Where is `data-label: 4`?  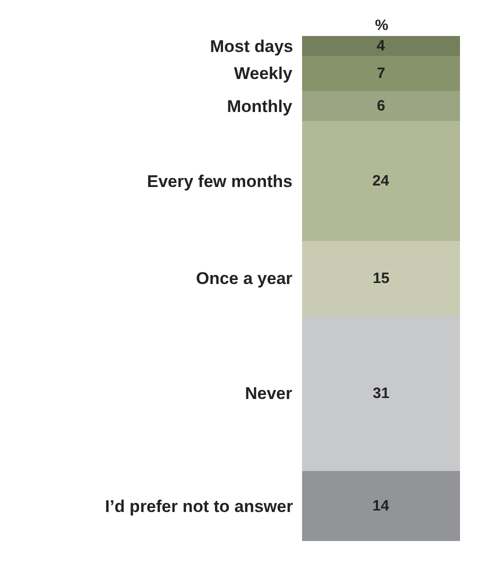
data-label: 4 is located at coordinates (381, 46).